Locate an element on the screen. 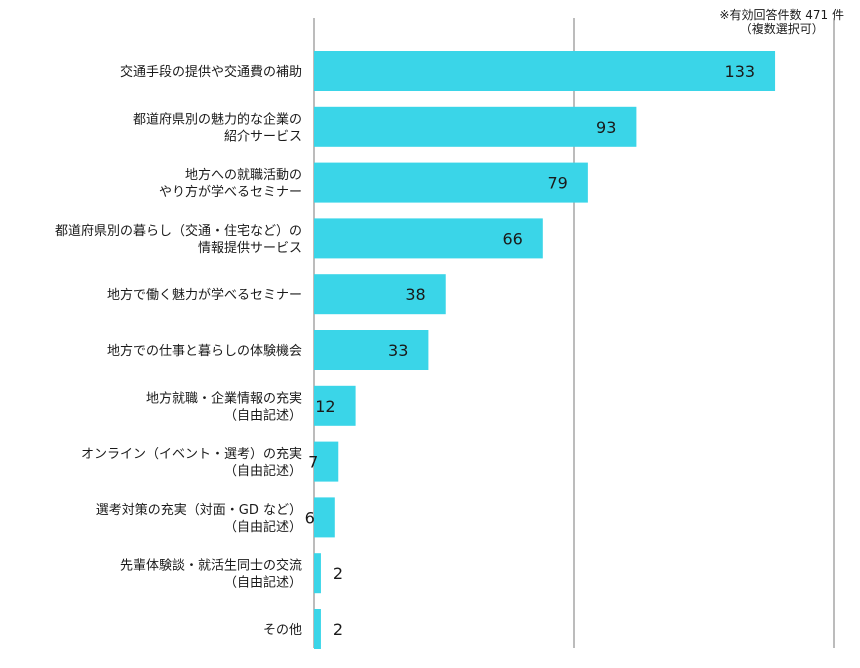 The width and height of the screenshot is (860, 668). note-line-2: （複数選択可） is located at coordinates (781, 29).